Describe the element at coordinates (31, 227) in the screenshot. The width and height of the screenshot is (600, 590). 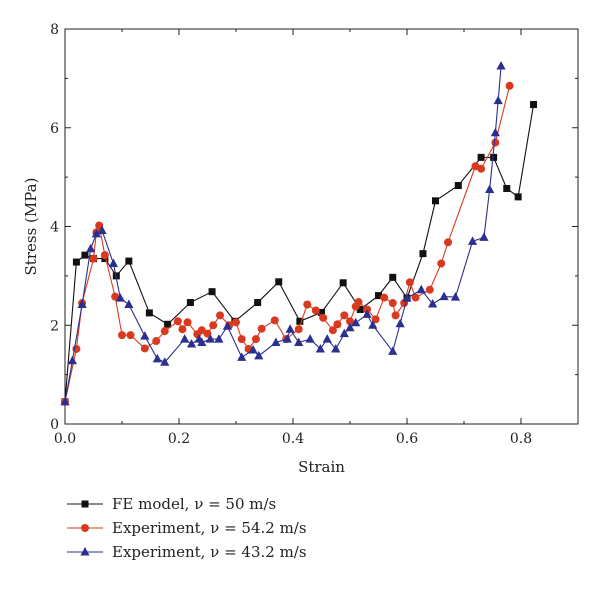
I see `y-axis-label: Stress (MPa)` at that location.